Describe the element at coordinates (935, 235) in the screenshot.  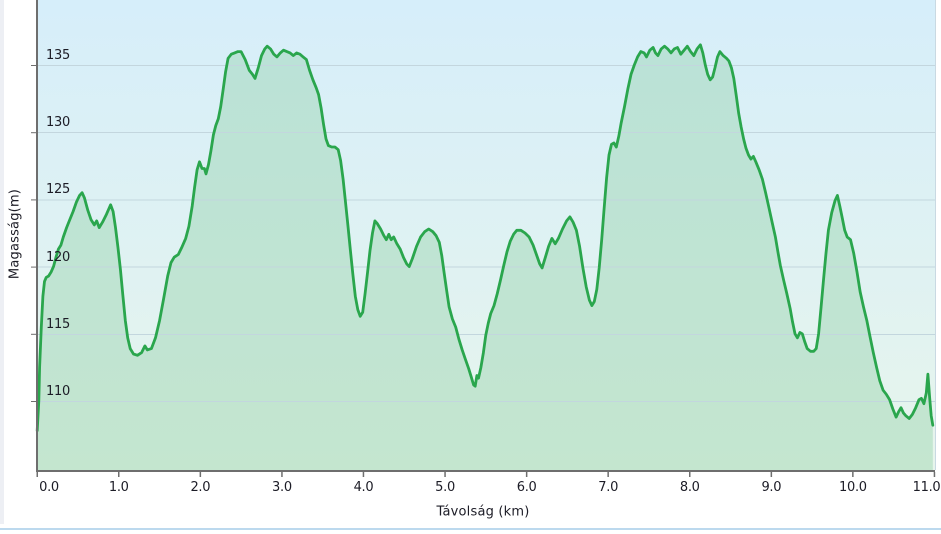
I see `plot-right-border` at that location.